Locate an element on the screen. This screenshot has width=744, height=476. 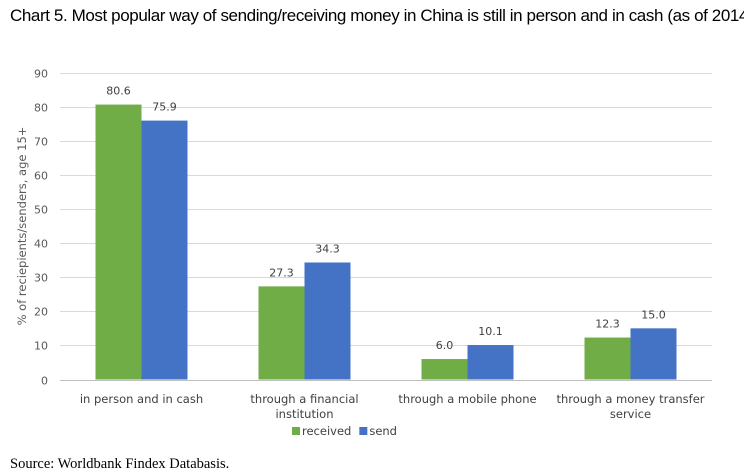
y-tick-label: 70 is located at coordinates (41, 142).